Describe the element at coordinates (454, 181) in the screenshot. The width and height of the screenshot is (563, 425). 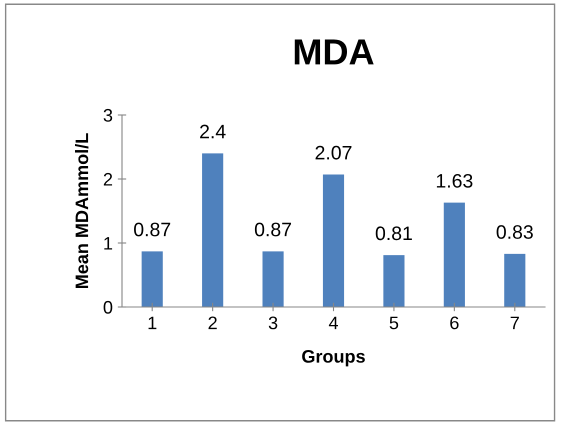
I see `data-label: 1.63` at that location.